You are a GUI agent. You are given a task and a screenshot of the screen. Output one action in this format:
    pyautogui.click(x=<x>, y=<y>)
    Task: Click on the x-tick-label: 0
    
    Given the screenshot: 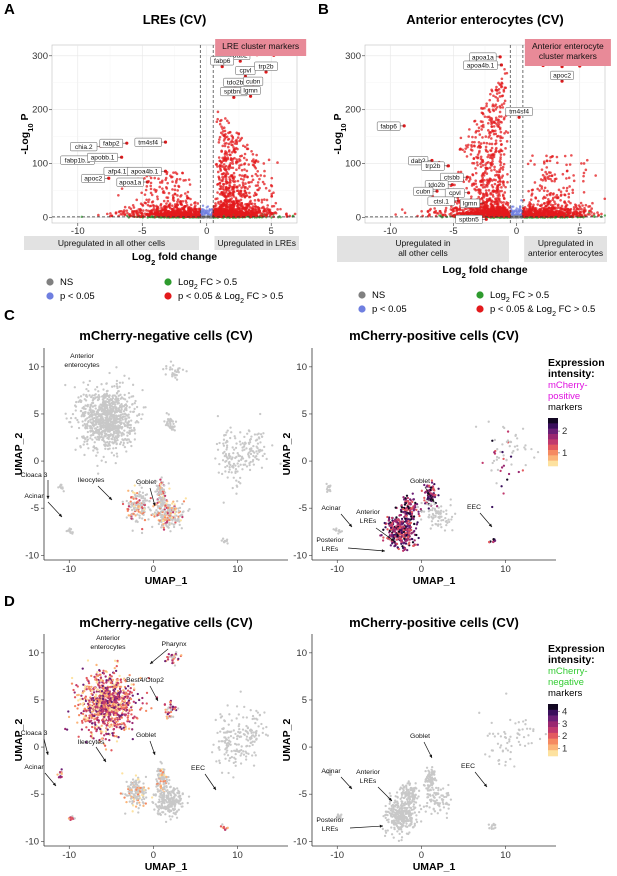 What is the action you would take?
    pyautogui.click(x=206, y=231)
    